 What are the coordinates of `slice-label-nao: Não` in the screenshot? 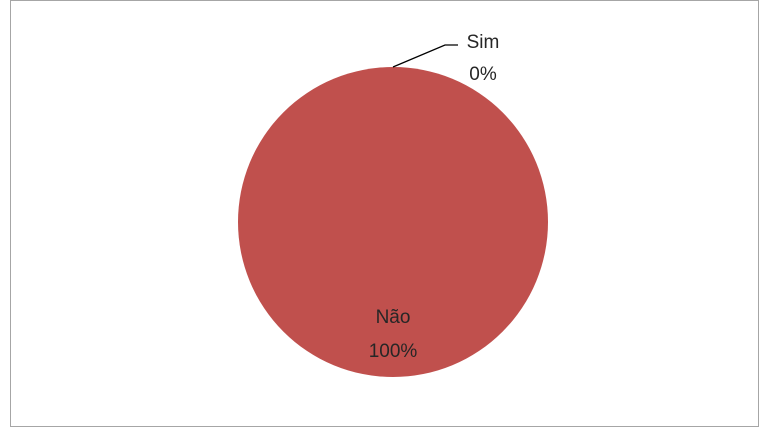 It's located at (393, 317).